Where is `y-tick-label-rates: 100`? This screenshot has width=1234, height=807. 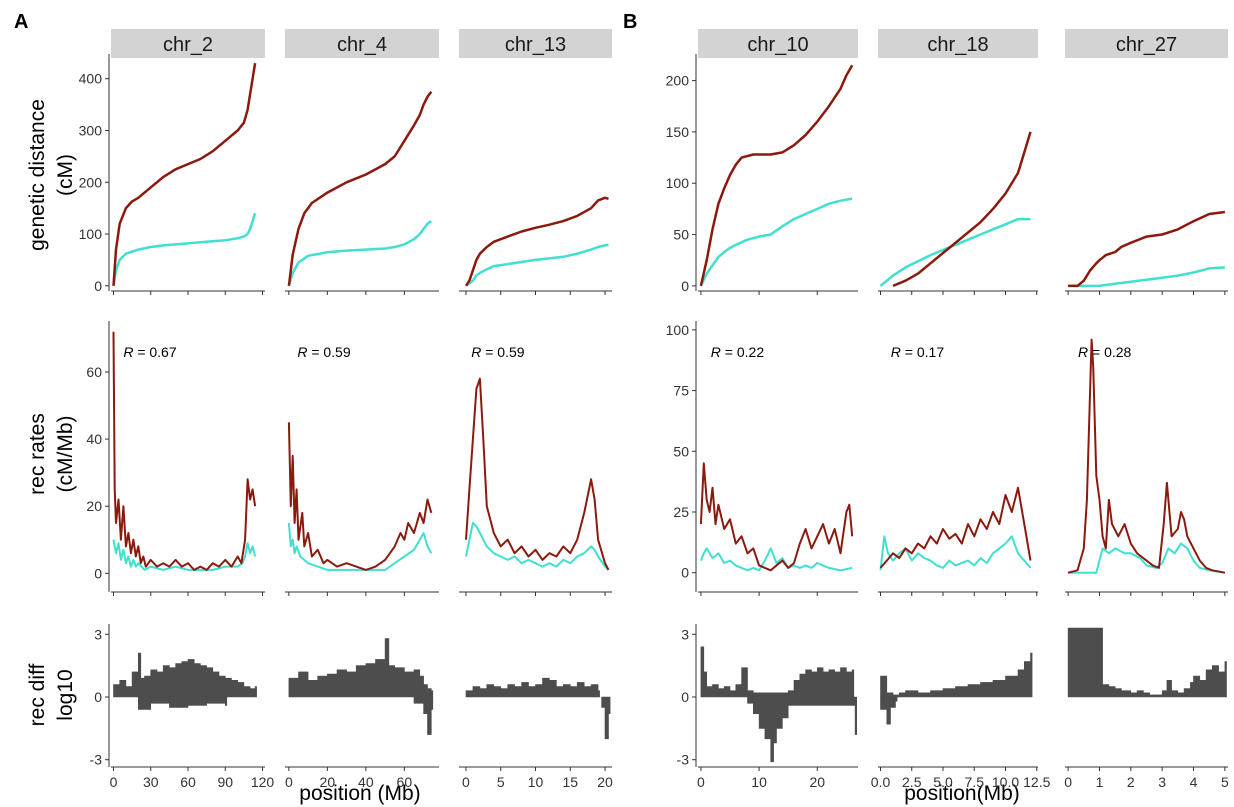
y-tick-label-rates: 100 is located at coordinates (678, 330).